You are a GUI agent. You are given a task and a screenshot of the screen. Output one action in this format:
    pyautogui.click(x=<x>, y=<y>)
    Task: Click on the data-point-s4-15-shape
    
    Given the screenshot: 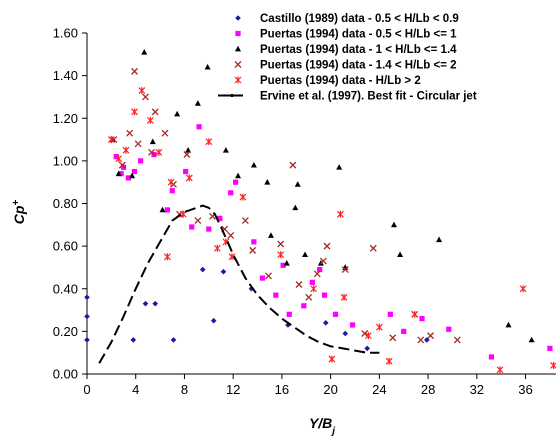 What is the action you would take?
    pyautogui.click(x=243, y=197)
    